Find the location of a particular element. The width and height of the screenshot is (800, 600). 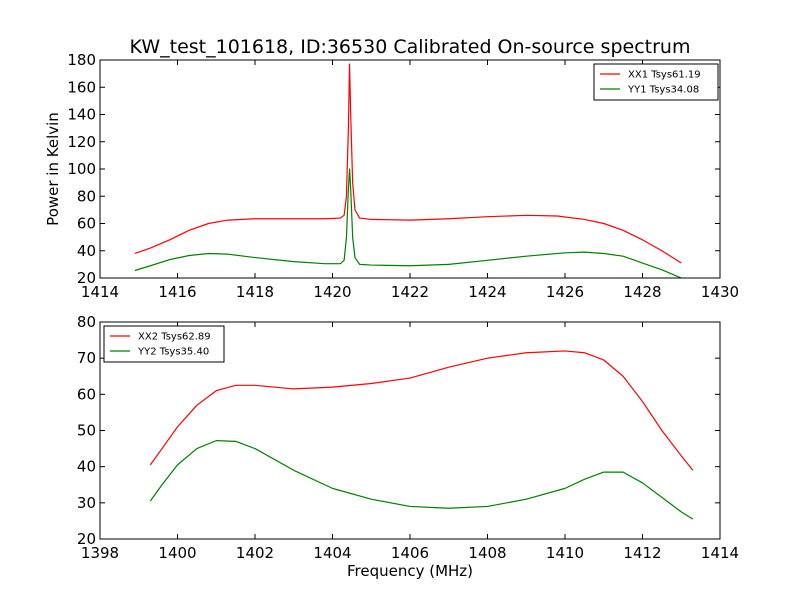

x-tick-label: 1400 is located at coordinates (177, 553).